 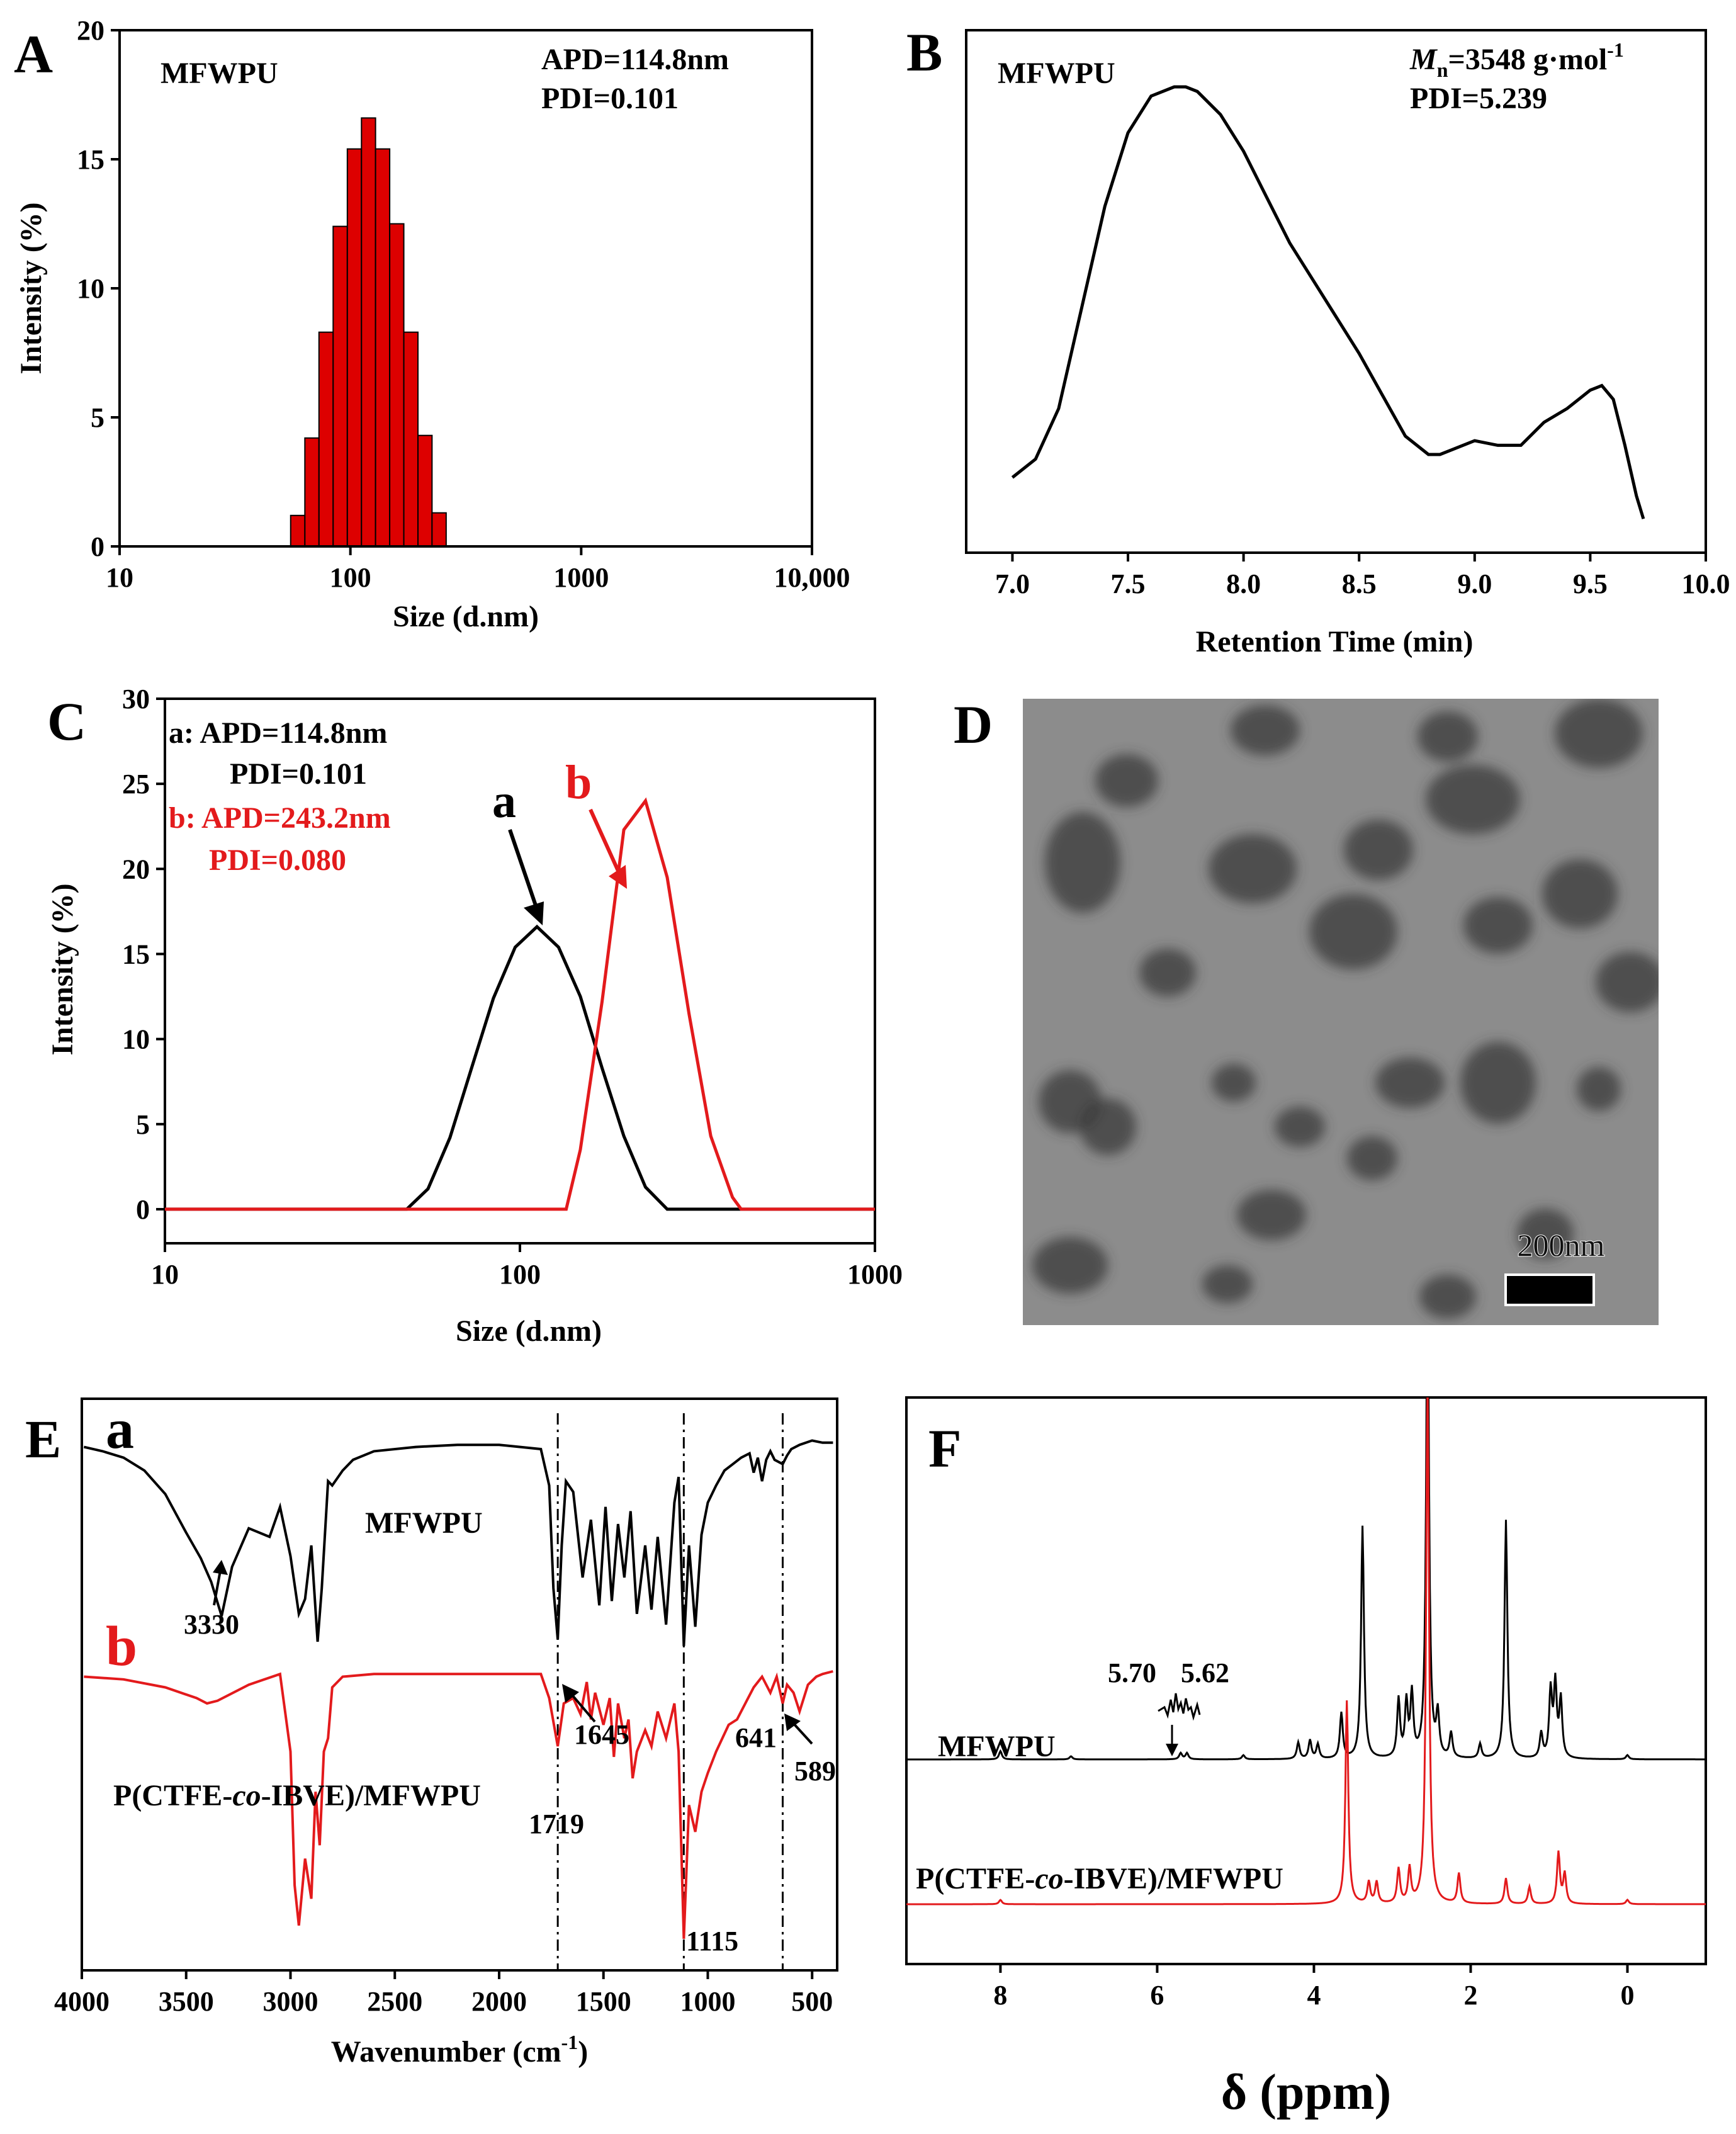 What do you see at coordinates (121, 1646) in the screenshot?
I see `panel-e-label-b: b` at bounding box center [121, 1646].